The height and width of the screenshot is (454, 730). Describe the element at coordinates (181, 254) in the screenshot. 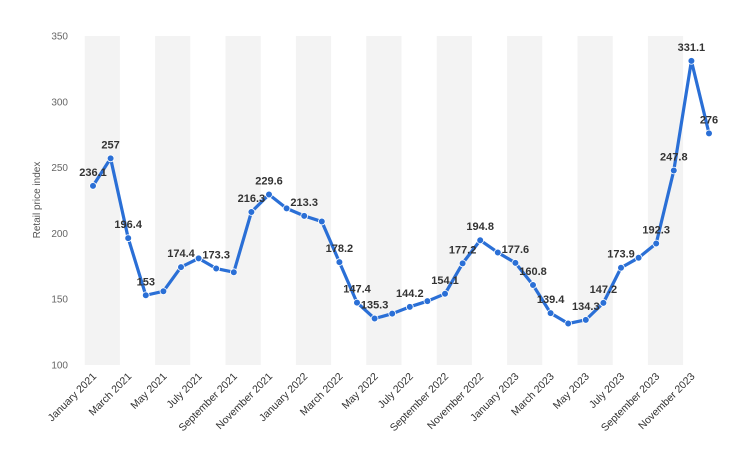

I see `data-label: 174.4` at that location.